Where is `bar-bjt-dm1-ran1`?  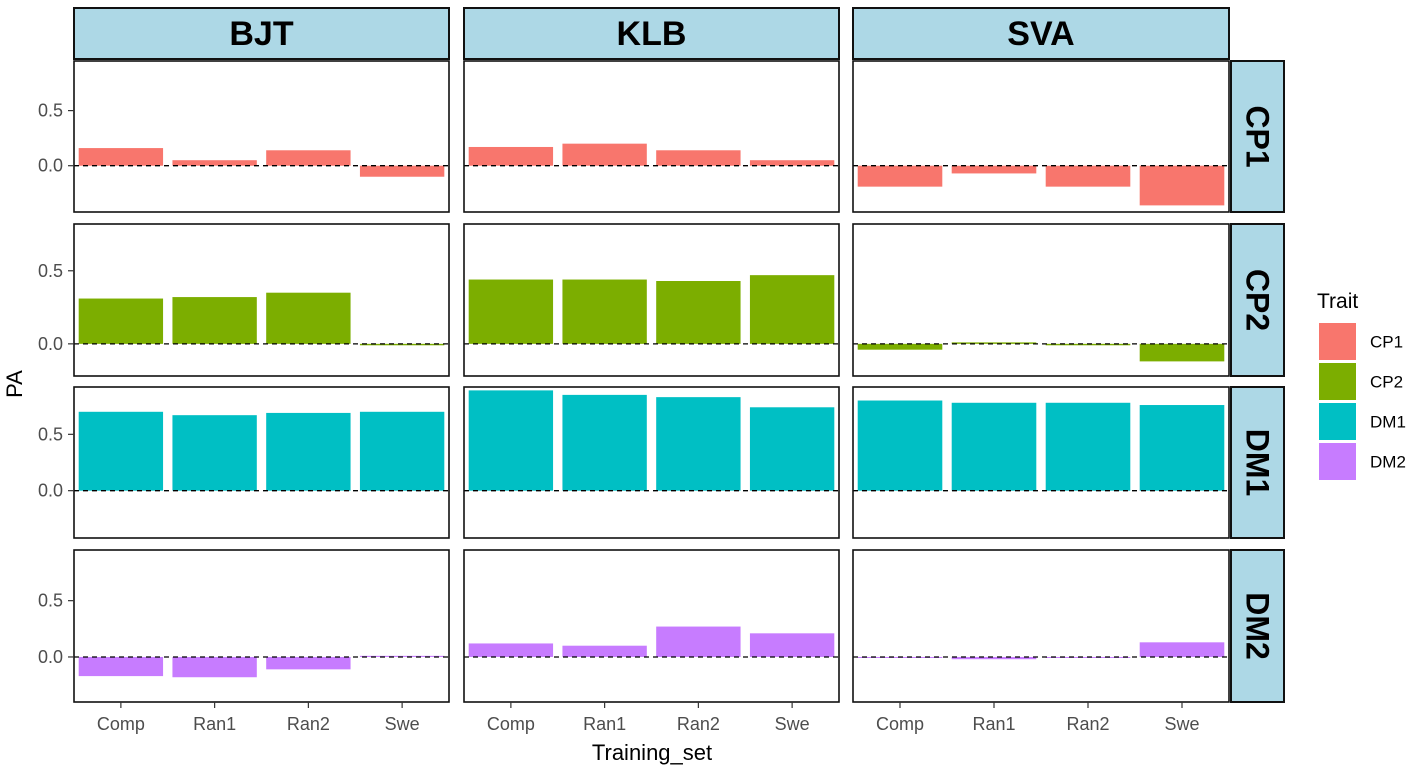
bar-bjt-dm1-ran1 is located at coordinates (214, 453).